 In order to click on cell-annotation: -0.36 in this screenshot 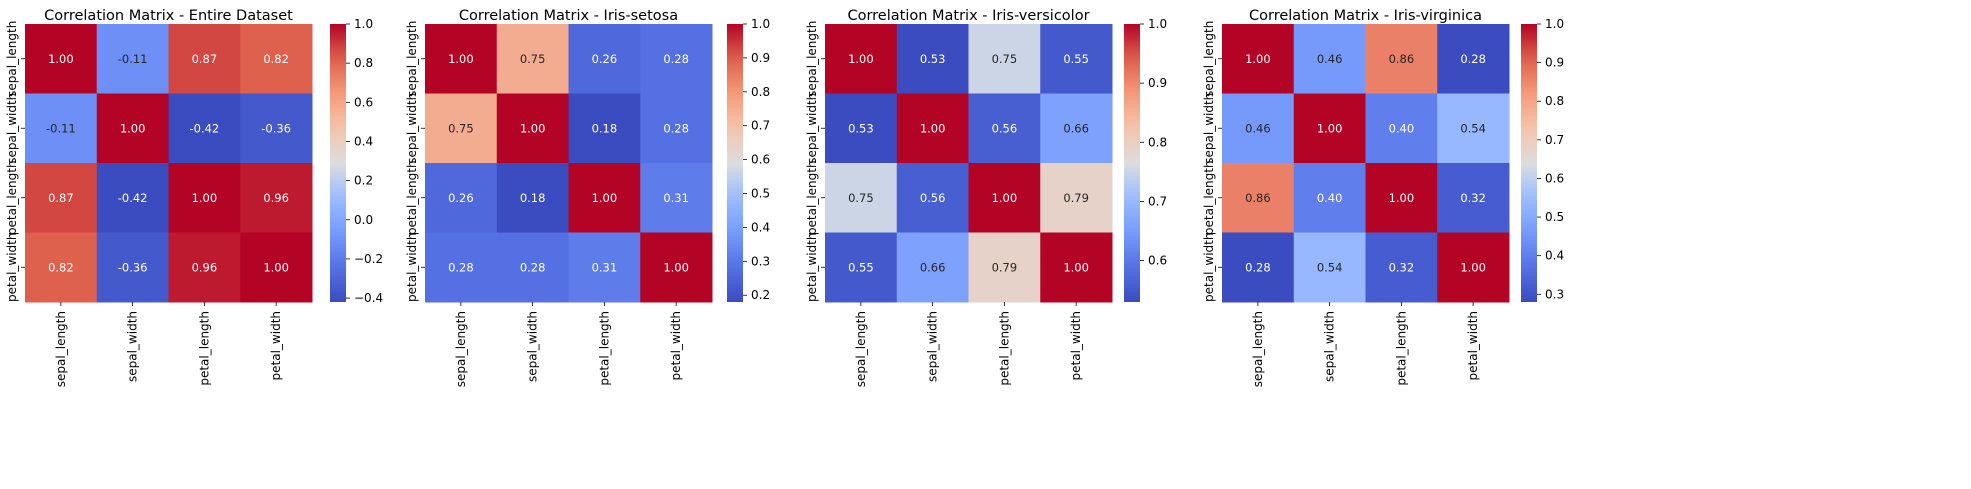, I will do `click(133, 267)`.